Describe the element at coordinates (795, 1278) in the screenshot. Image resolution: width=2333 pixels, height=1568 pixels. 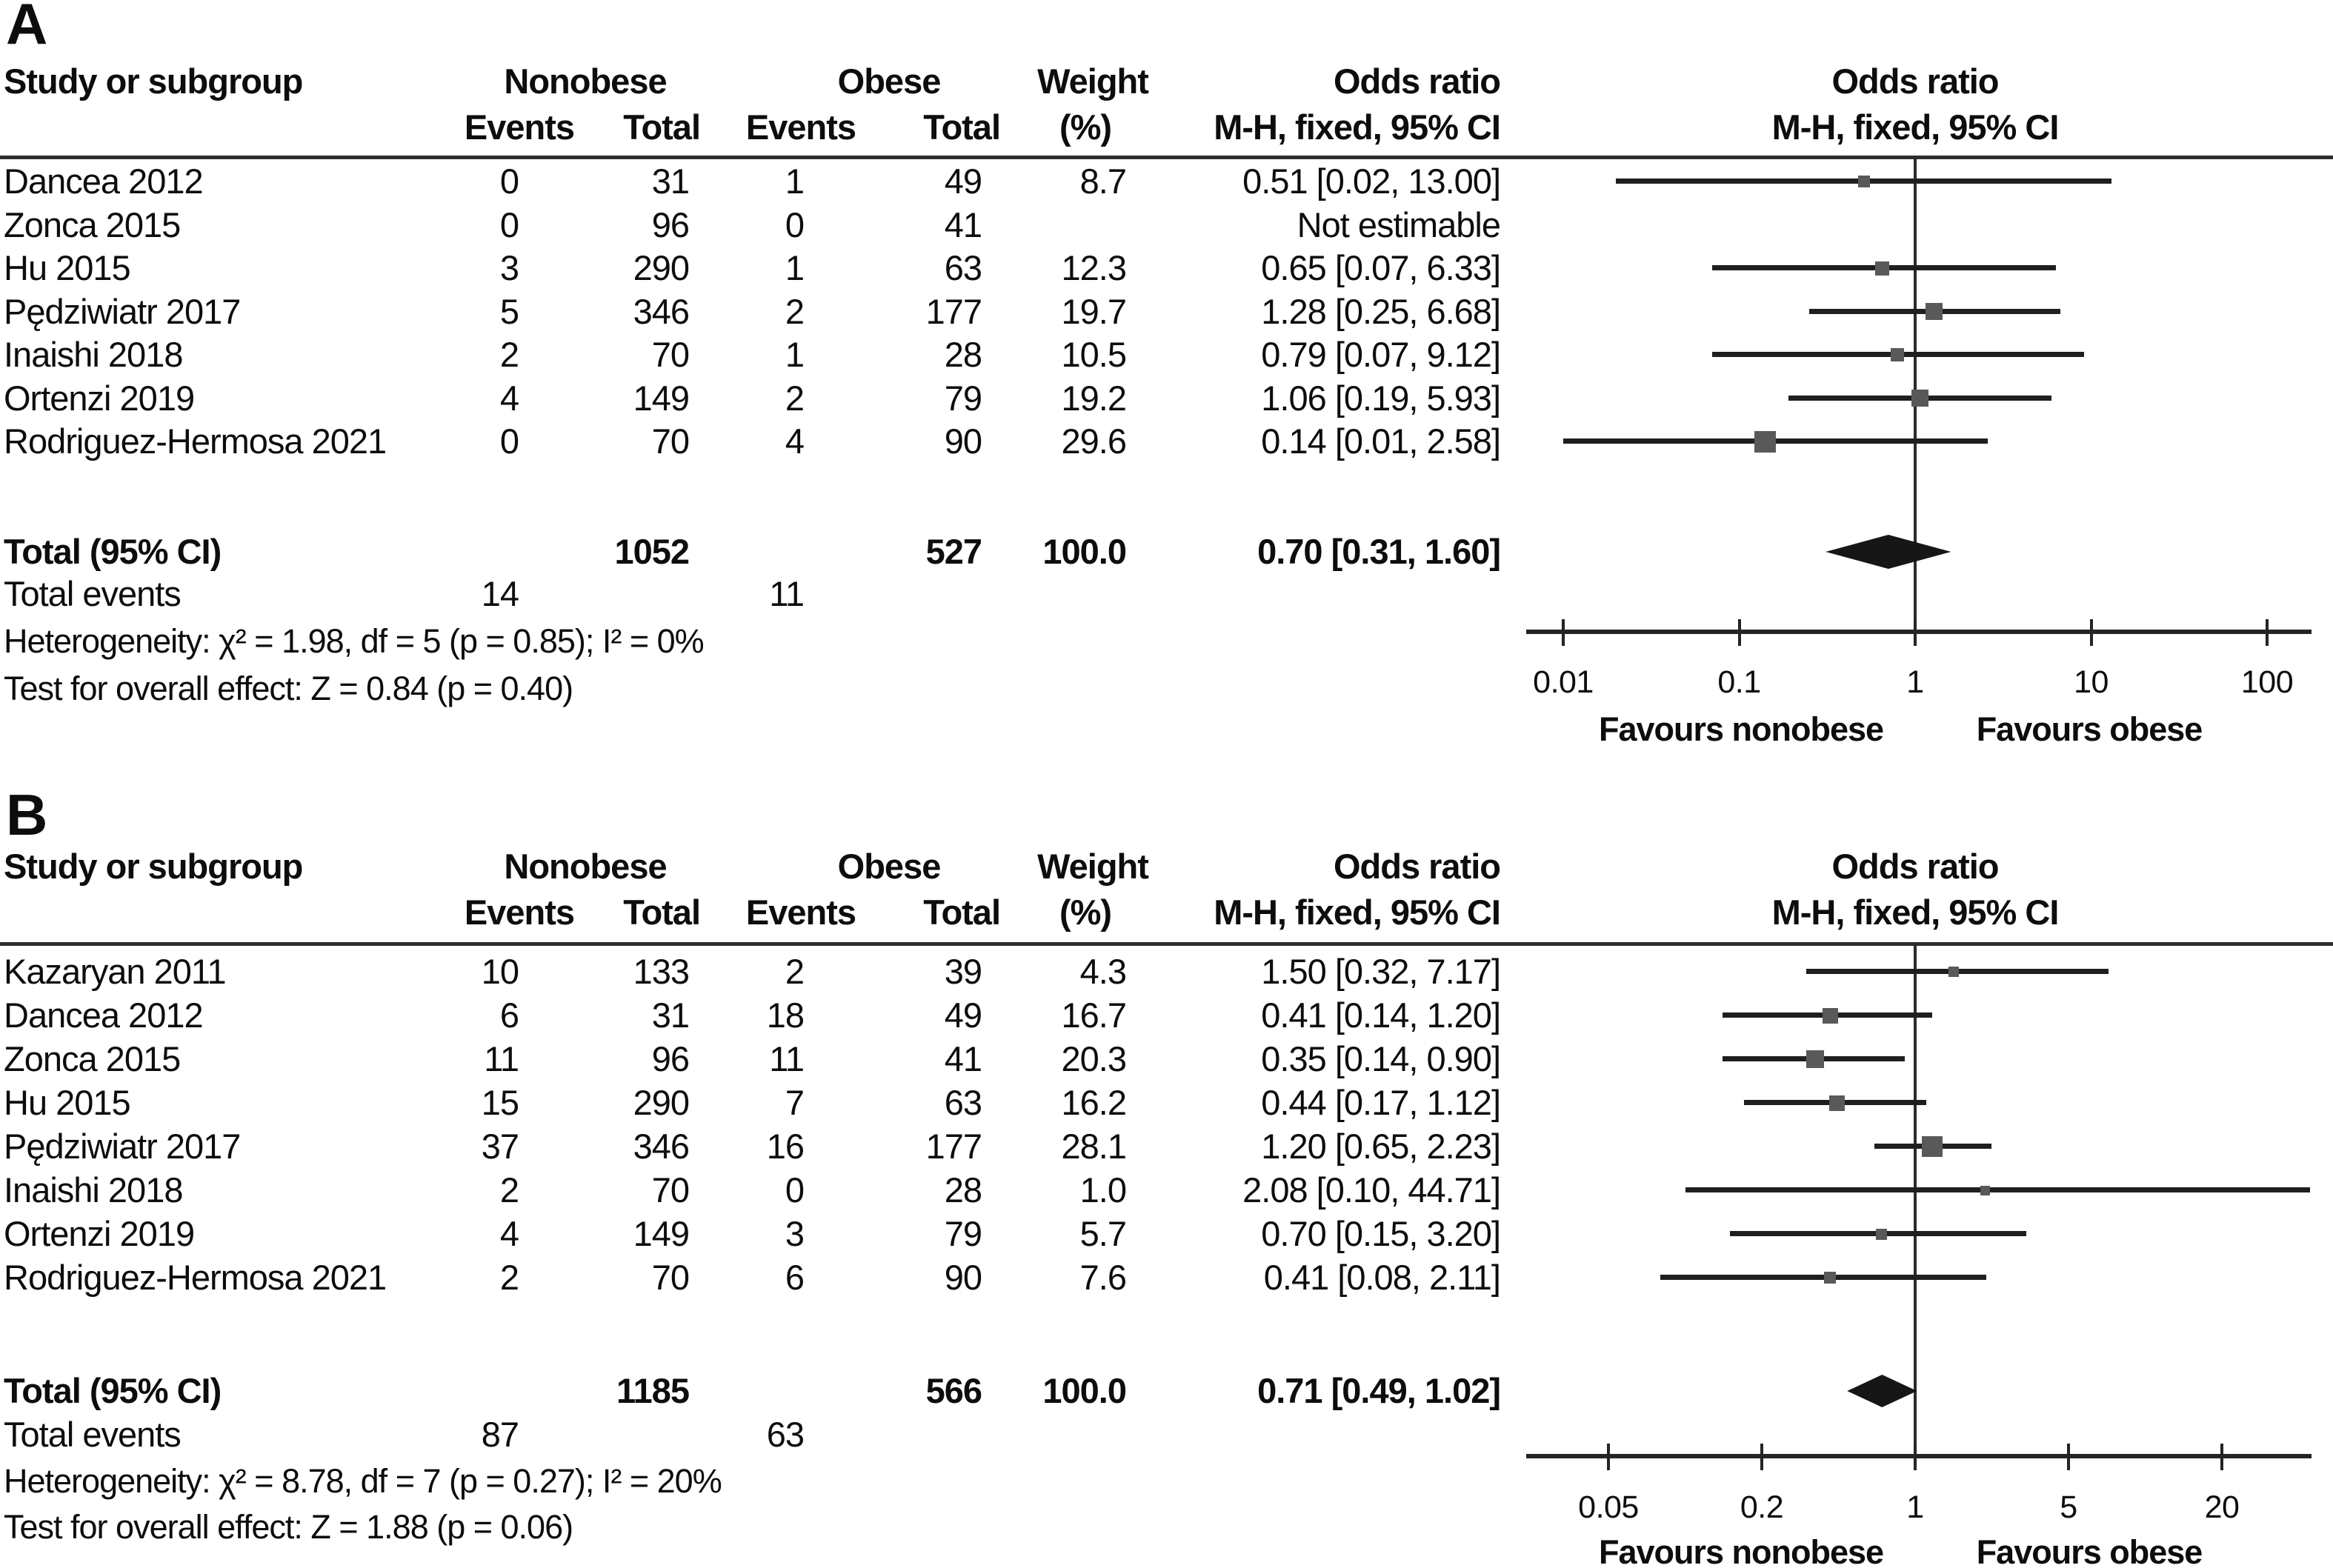
I see `obese-events: 6` at that location.